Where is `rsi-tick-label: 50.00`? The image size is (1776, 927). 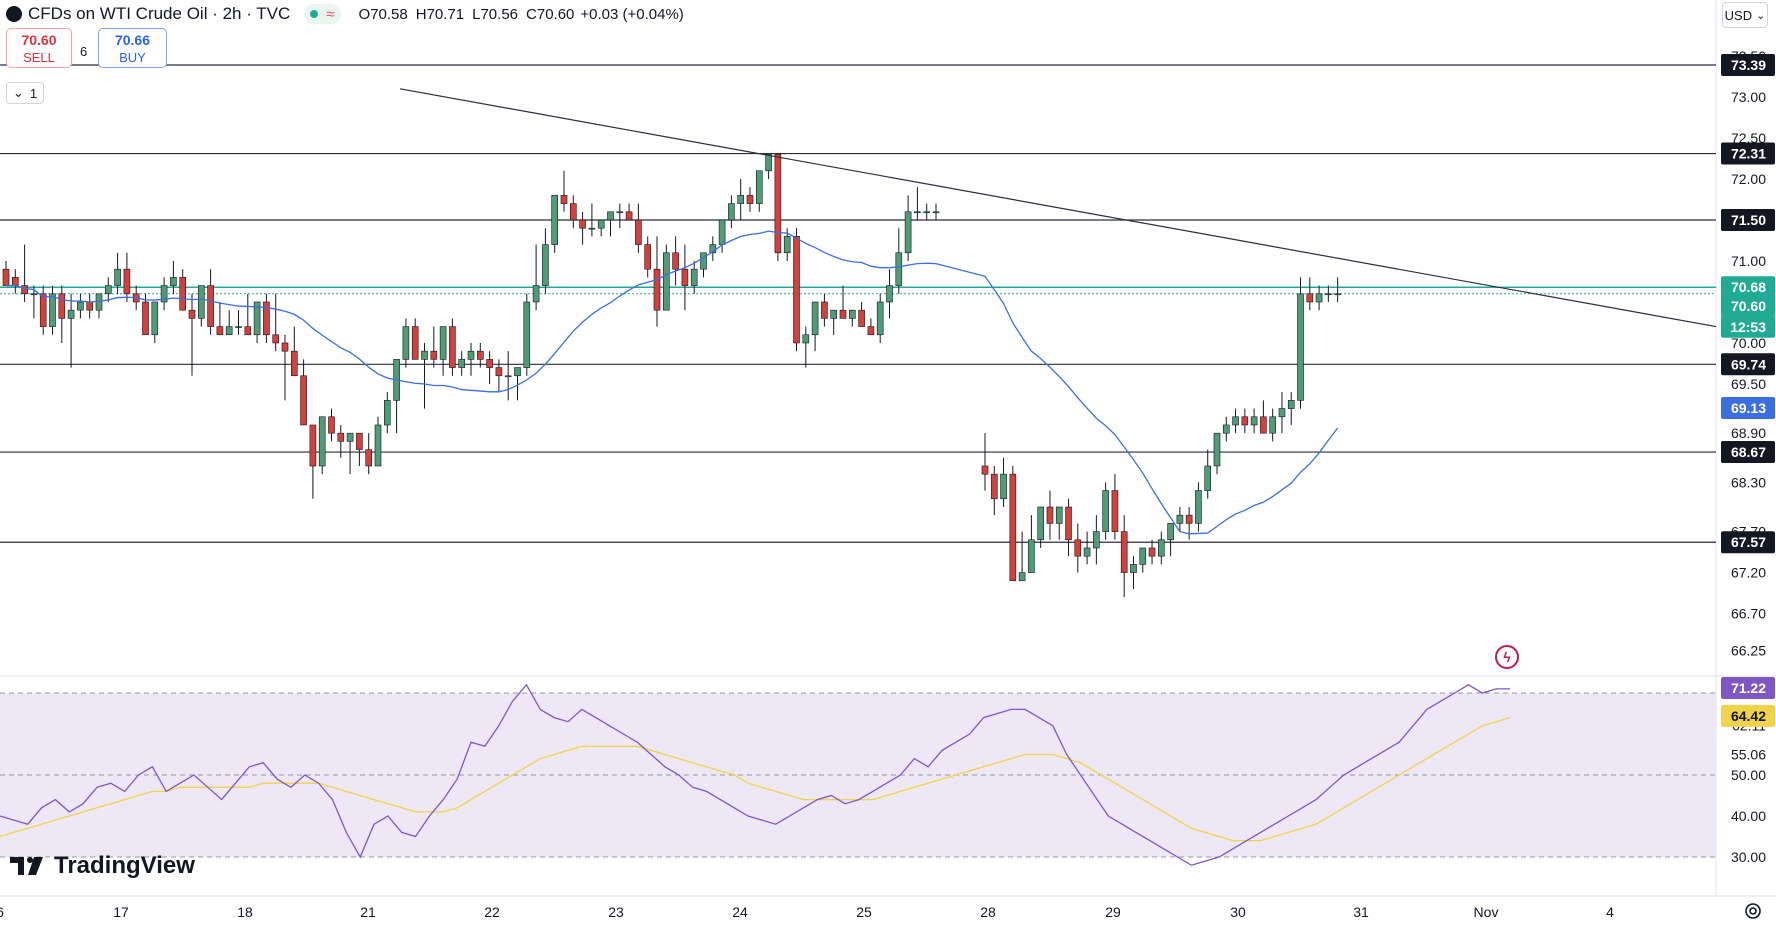 rsi-tick-label: 50.00 is located at coordinates (1748, 775).